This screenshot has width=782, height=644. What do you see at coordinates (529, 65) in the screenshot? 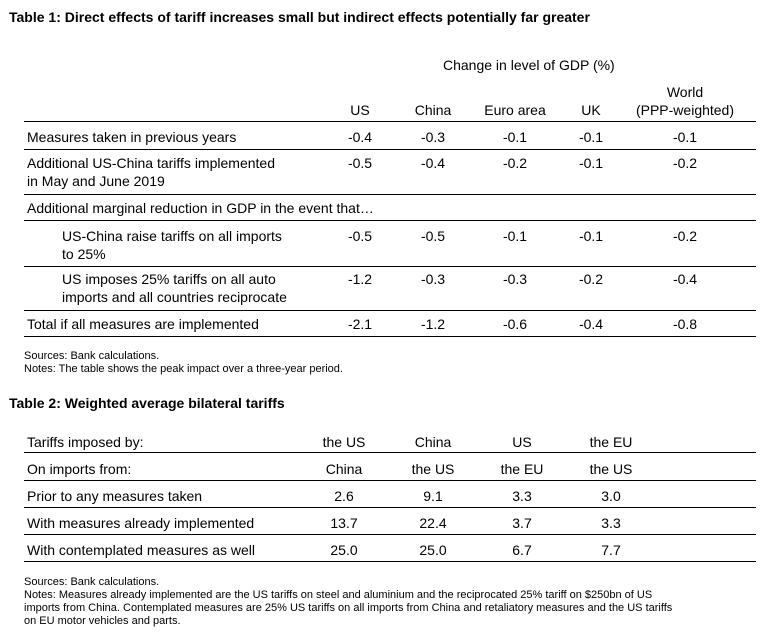
I see `table1-group-header: Change in level of GDP (%)` at bounding box center [529, 65].